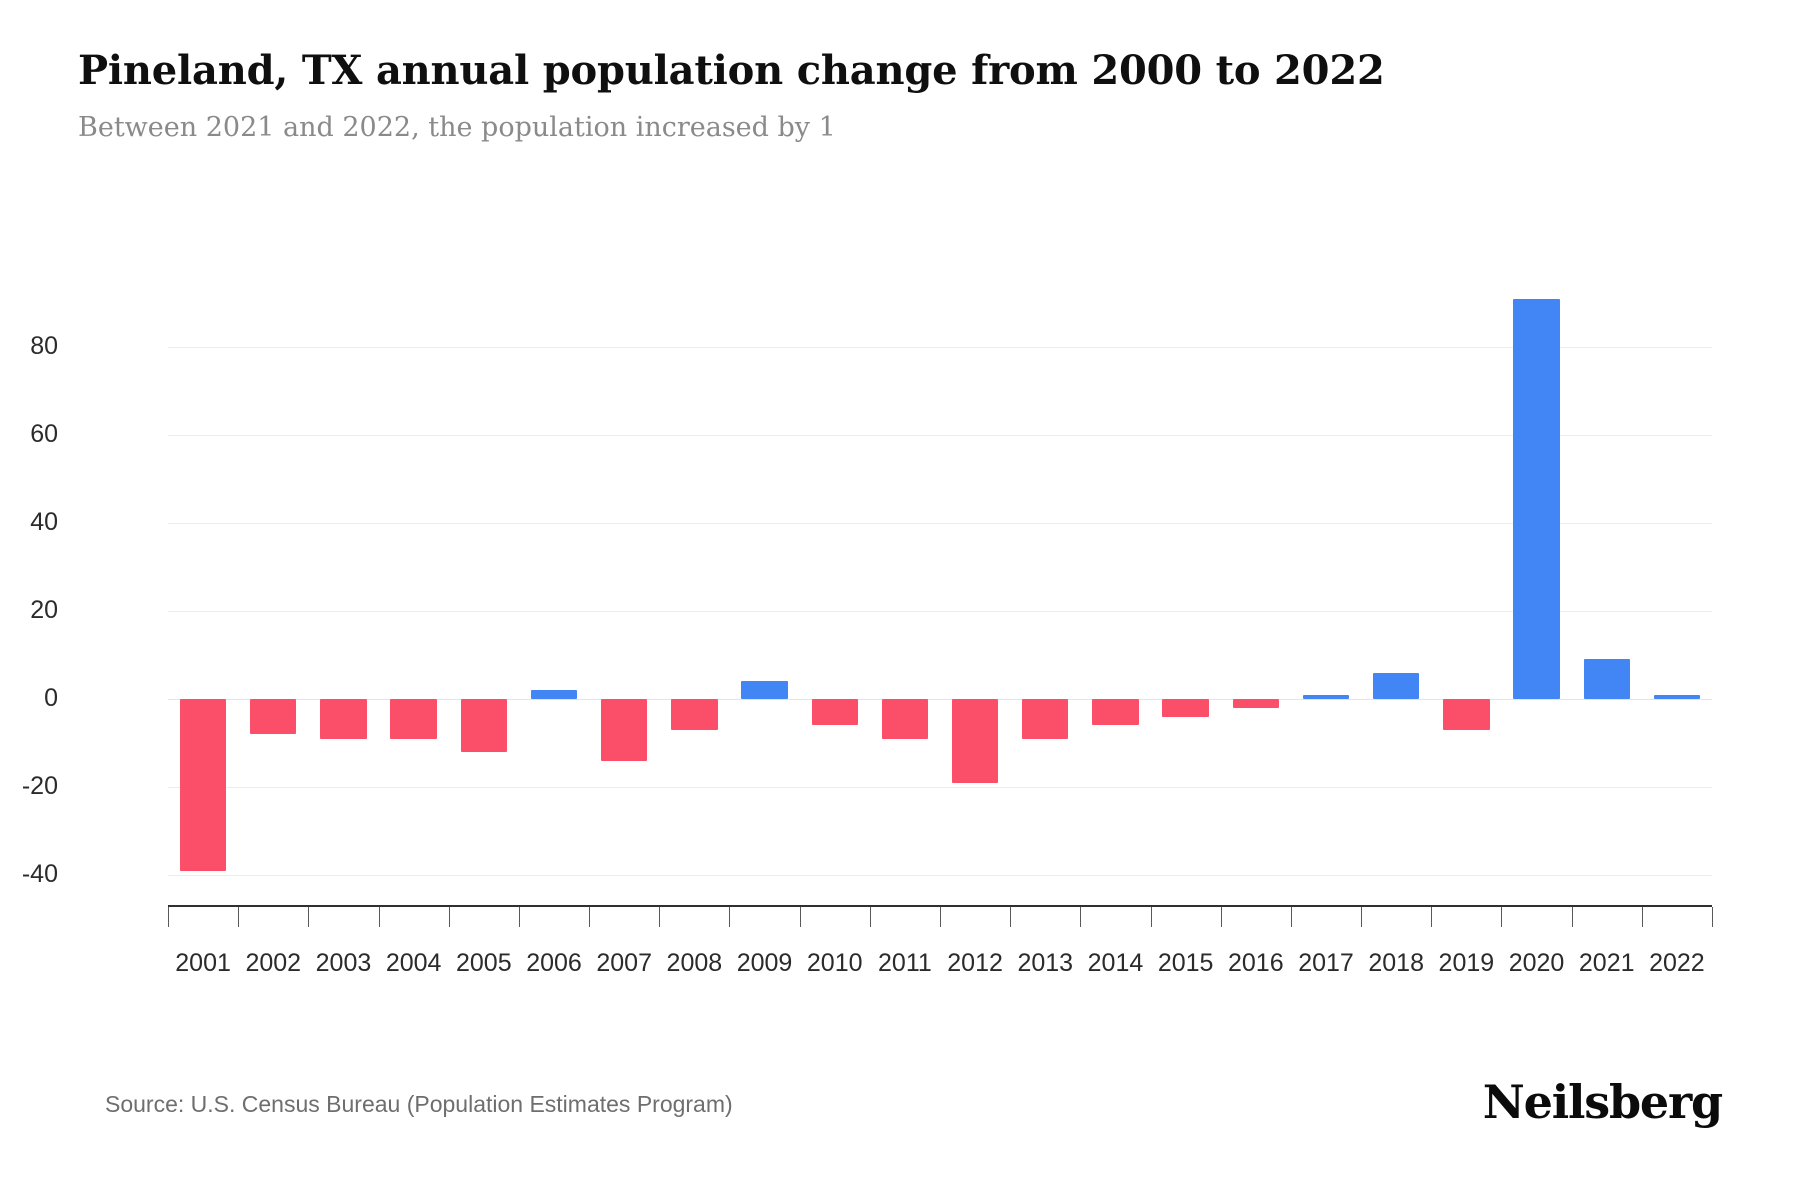  What do you see at coordinates (1326, 963) in the screenshot?
I see `x-axis-tick-label: 2017` at bounding box center [1326, 963].